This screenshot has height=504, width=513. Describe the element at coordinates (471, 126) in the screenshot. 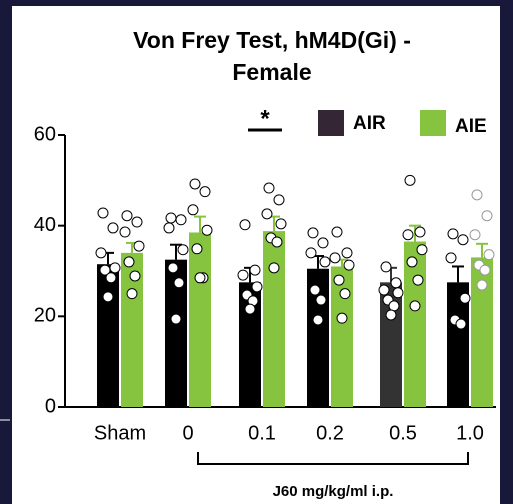

I see `legend-label: AIE` at that location.